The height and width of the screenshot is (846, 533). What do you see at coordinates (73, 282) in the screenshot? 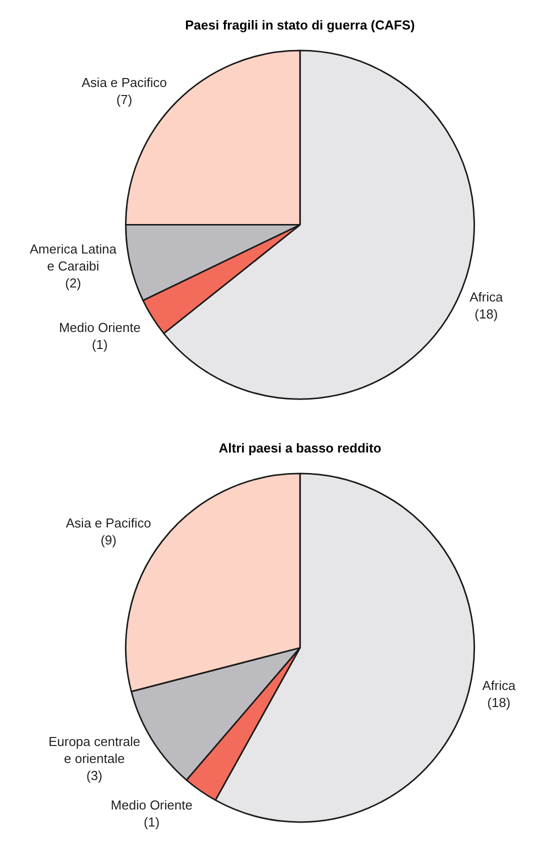
I see `data-label: (2)` at bounding box center [73, 282].